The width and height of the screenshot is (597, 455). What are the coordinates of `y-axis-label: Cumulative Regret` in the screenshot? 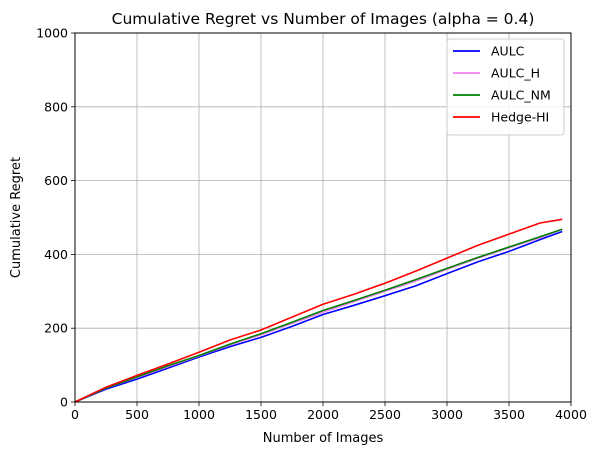 It's located at (16, 217).